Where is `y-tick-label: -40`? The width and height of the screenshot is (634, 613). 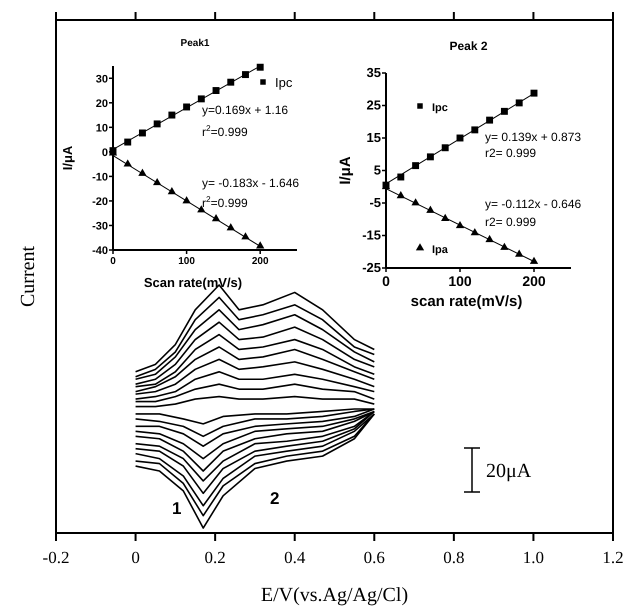 y-tick-label: -40 is located at coordinates (100, 251).